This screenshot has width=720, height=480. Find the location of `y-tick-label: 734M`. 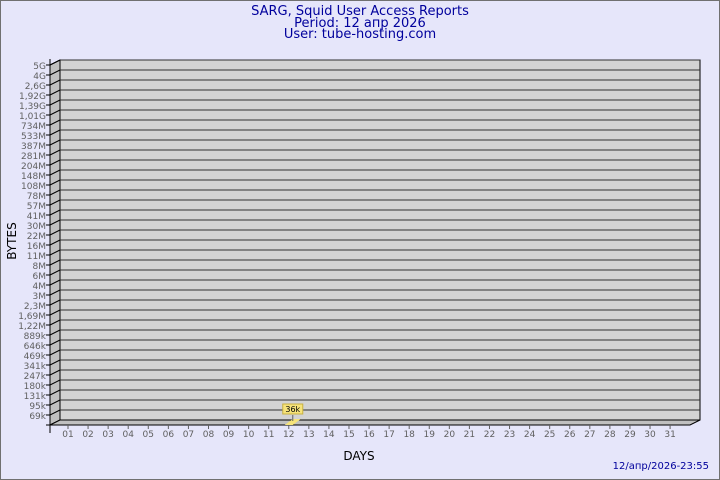

y-tick-label: 734M is located at coordinates (33, 127).